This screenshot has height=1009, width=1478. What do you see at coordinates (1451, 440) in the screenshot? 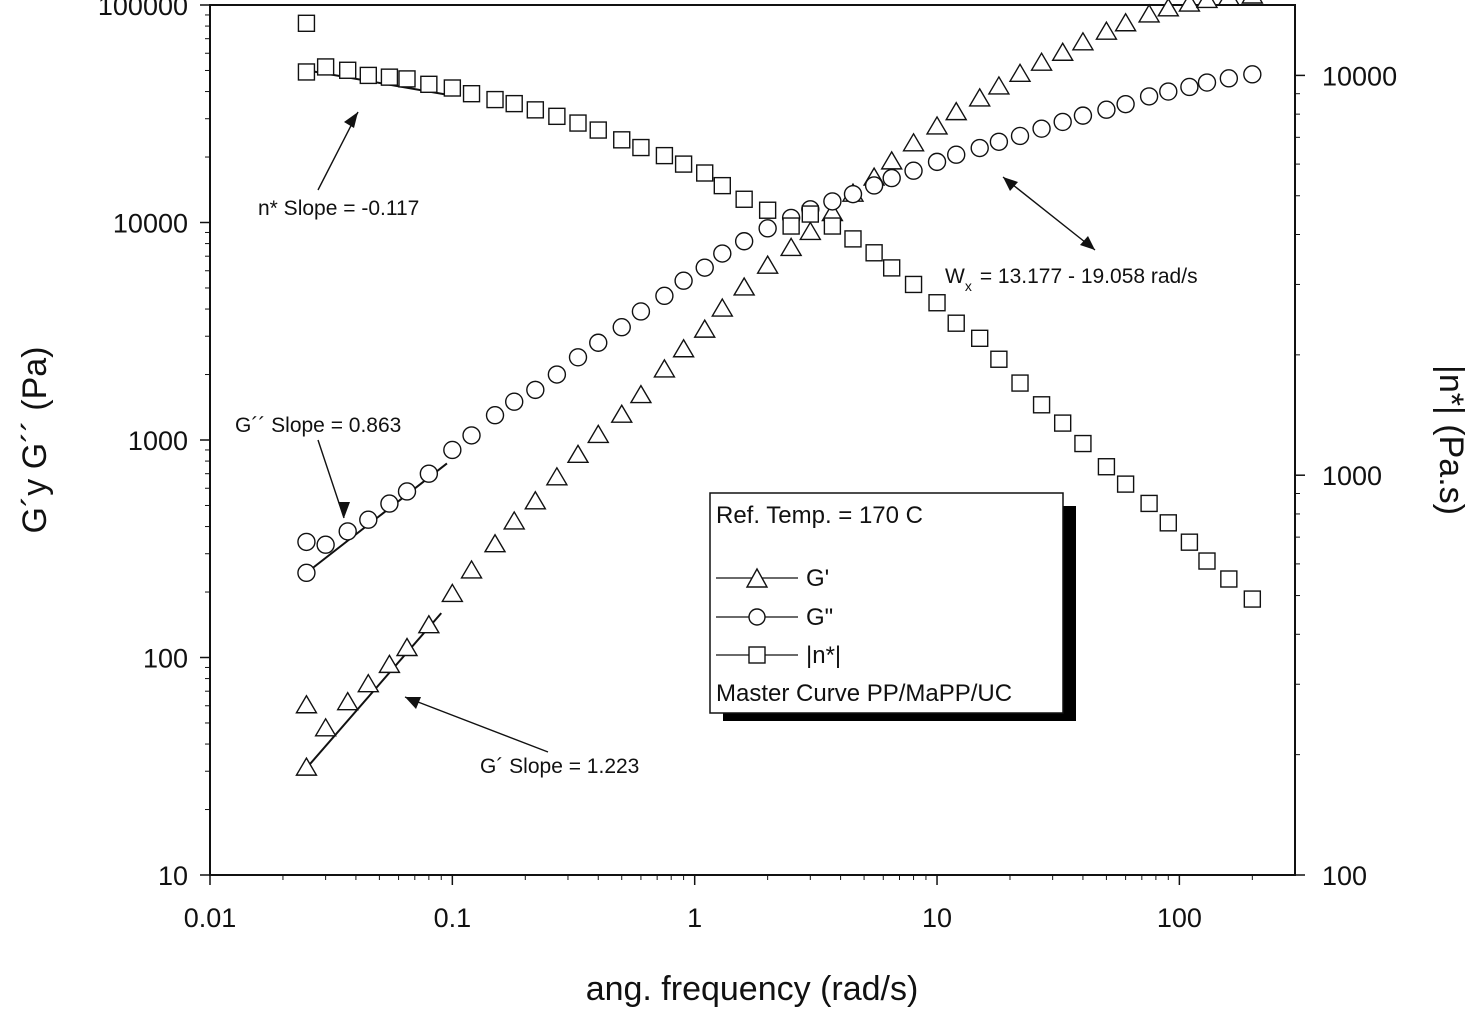
I see `y2-axis-title: |n*| (Pa.s)` at bounding box center [1451, 440].